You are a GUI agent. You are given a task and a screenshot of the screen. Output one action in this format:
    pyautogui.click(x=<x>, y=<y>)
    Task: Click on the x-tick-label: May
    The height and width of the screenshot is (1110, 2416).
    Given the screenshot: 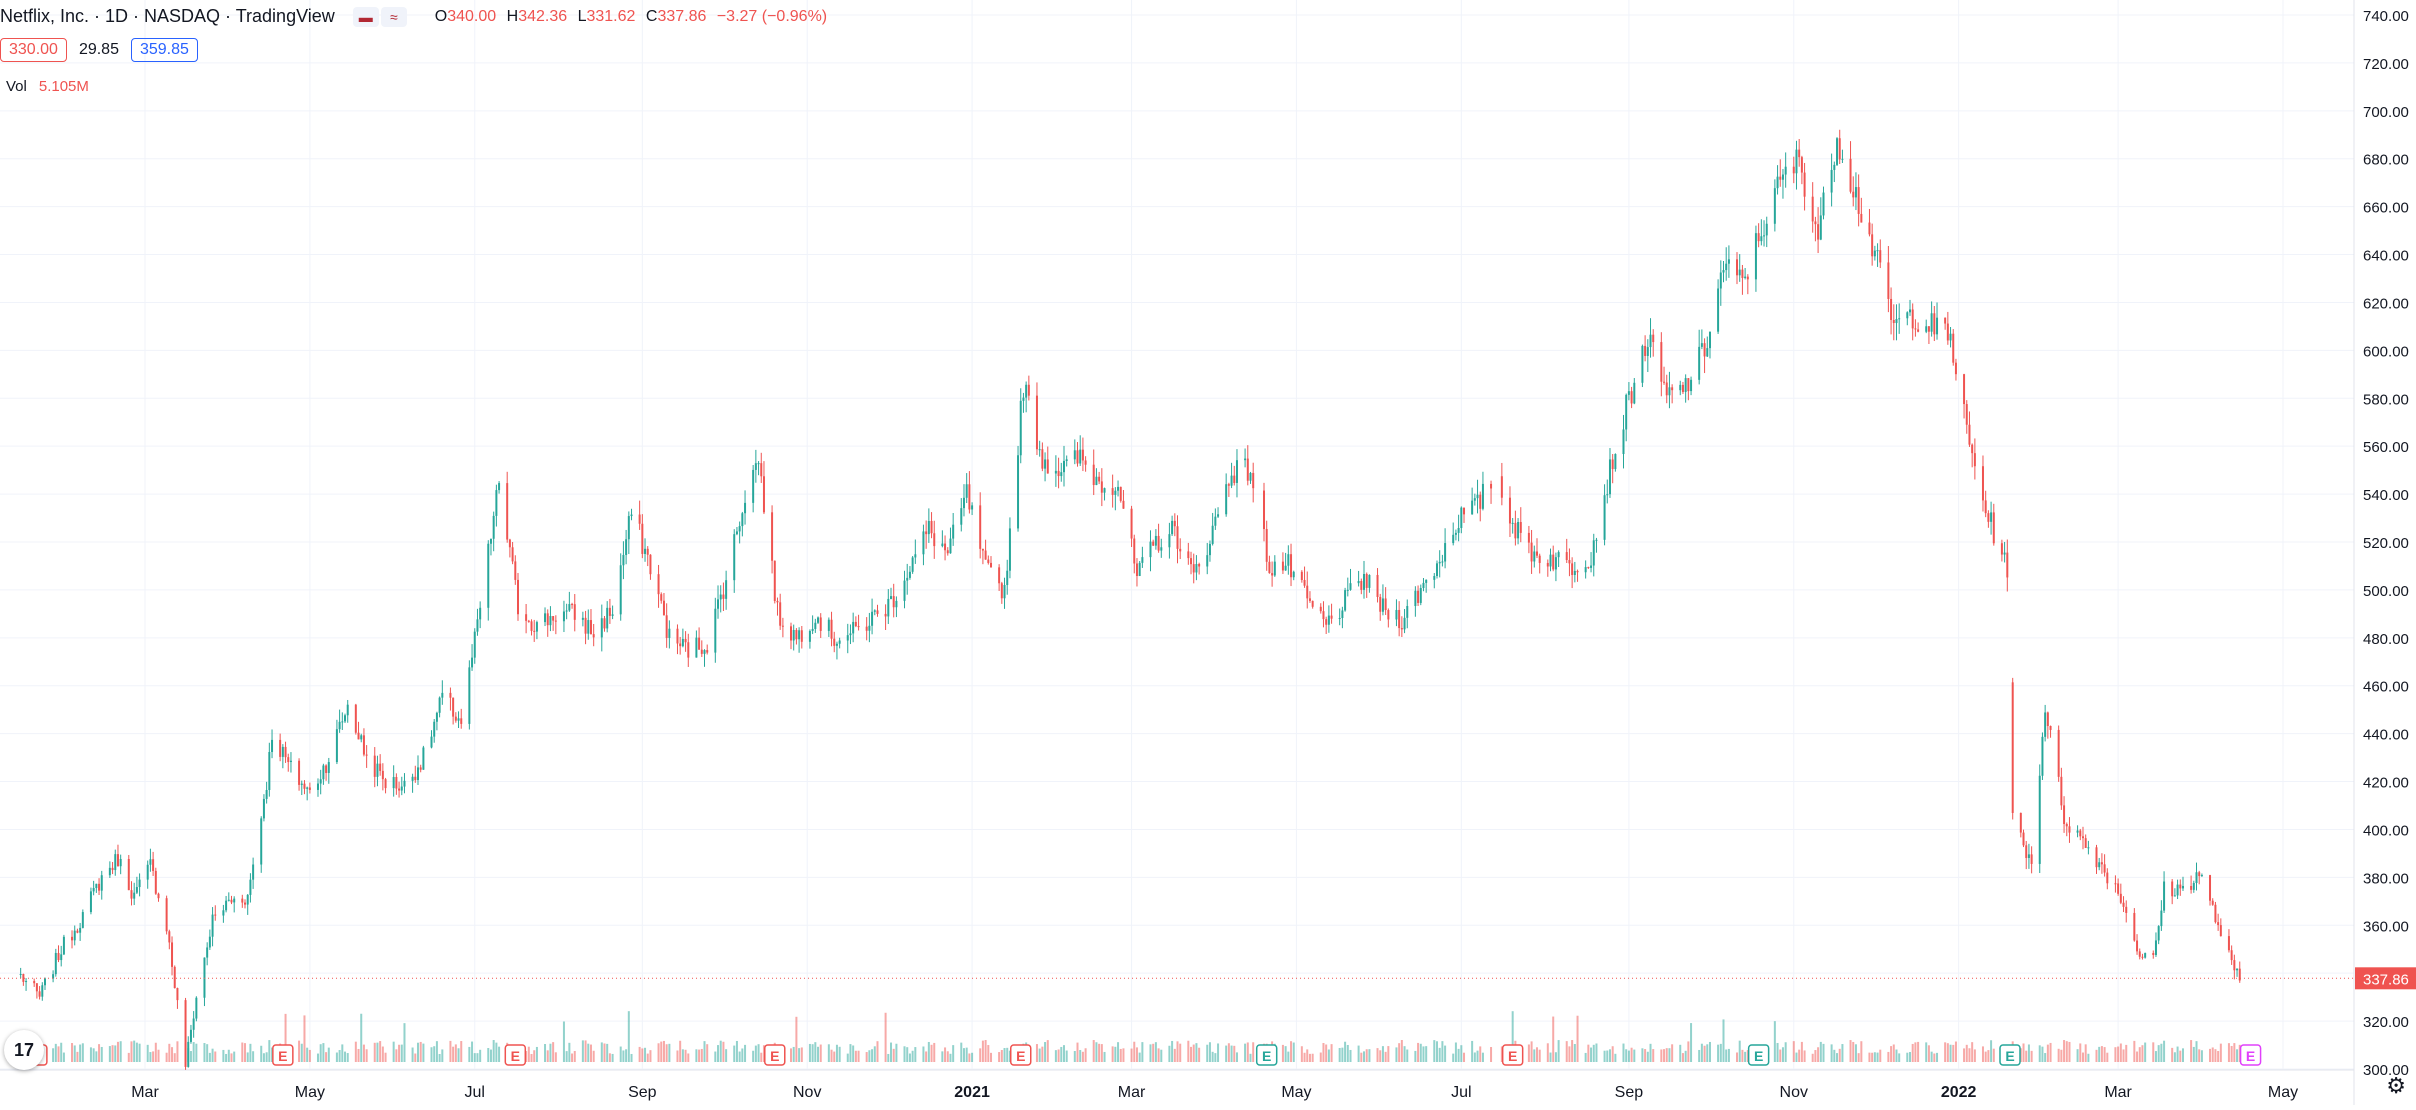 What is the action you would take?
    pyautogui.click(x=1296, y=1092)
    